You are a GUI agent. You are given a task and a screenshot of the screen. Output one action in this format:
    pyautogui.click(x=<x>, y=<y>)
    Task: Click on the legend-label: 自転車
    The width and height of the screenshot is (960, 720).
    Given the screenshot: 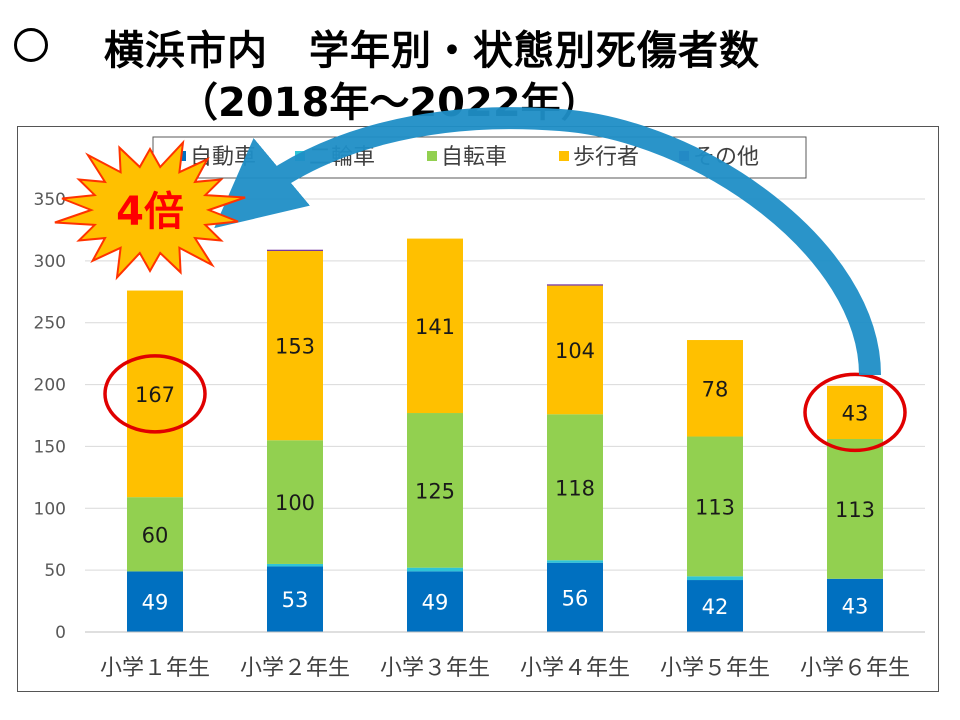 What is the action you would take?
    pyautogui.click(x=474, y=157)
    